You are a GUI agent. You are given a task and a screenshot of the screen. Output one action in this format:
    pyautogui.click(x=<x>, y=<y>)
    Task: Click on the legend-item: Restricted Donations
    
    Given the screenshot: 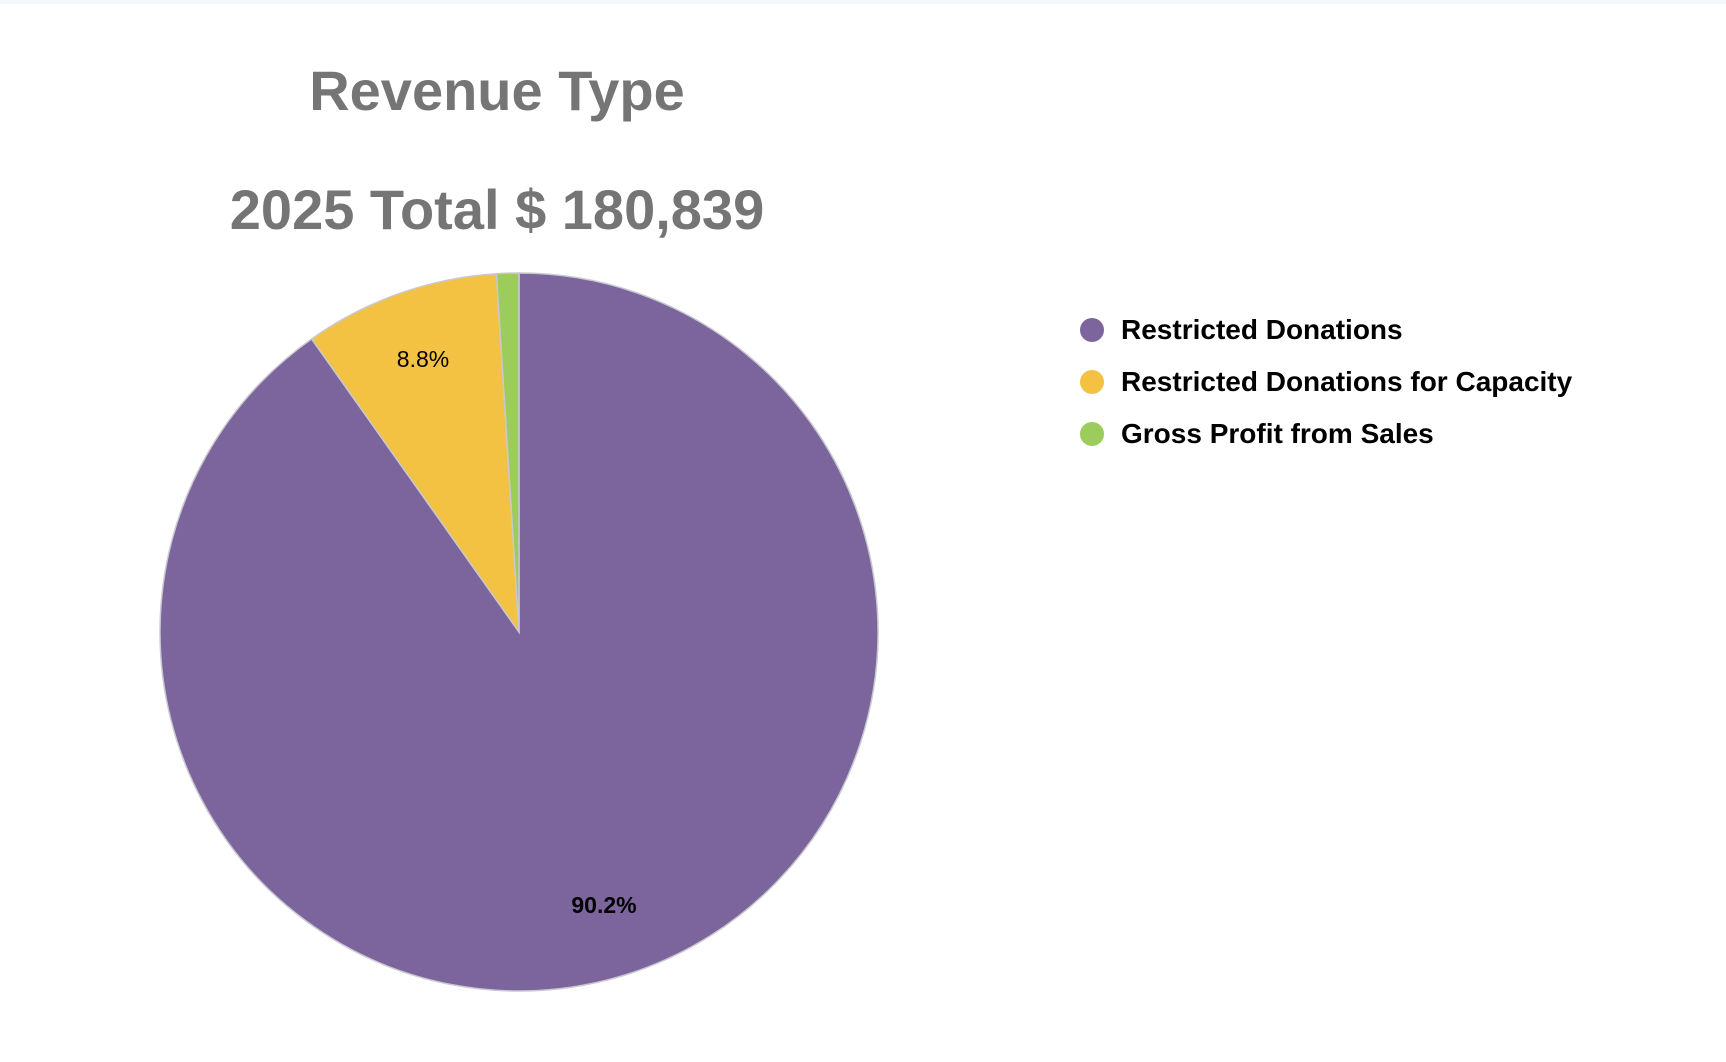 What is the action you would take?
    pyautogui.click(x=1326, y=330)
    